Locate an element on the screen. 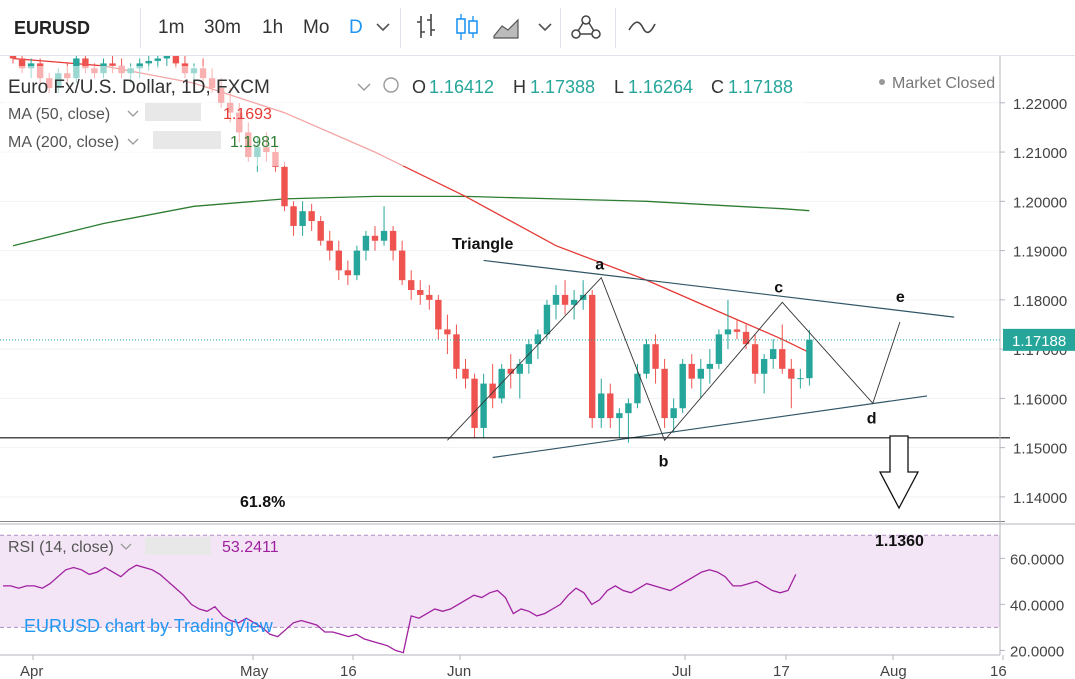 Image resolution: width=1075 pixels, height=679 pixels. area-chart-icon is located at coordinates (507, 27).